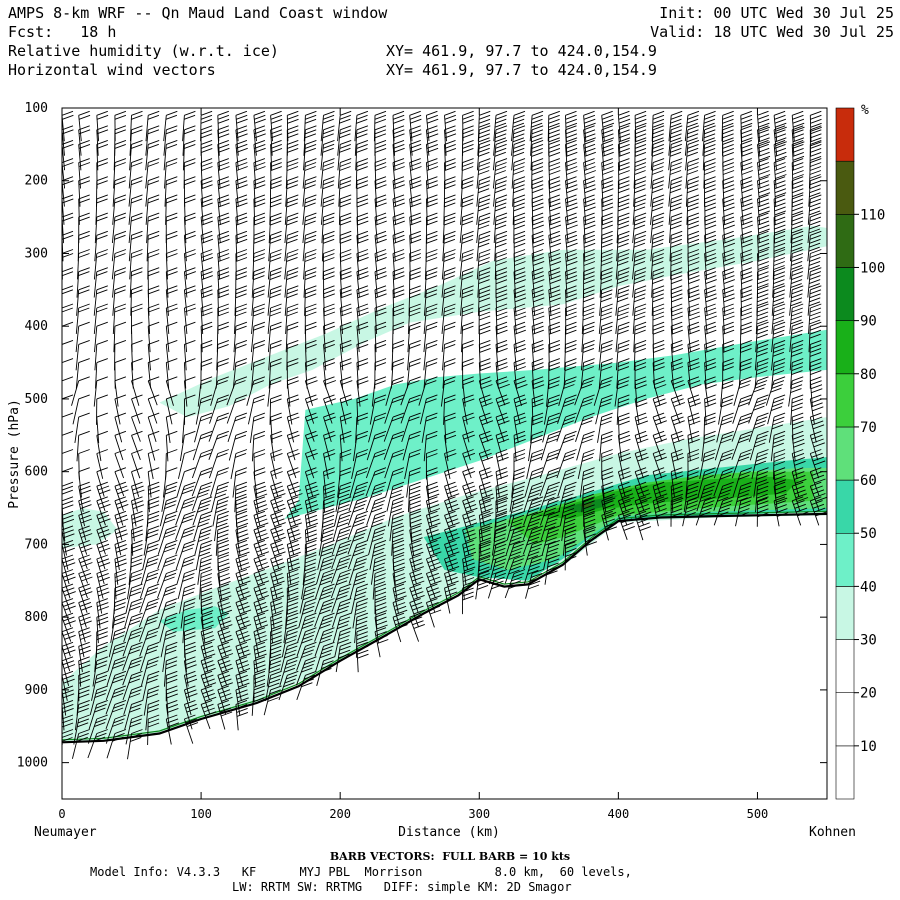 This screenshot has height=900, width=900. What do you see at coordinates (872, 215) in the screenshot?
I see `colorbar-tick-label: 110` at bounding box center [872, 215].